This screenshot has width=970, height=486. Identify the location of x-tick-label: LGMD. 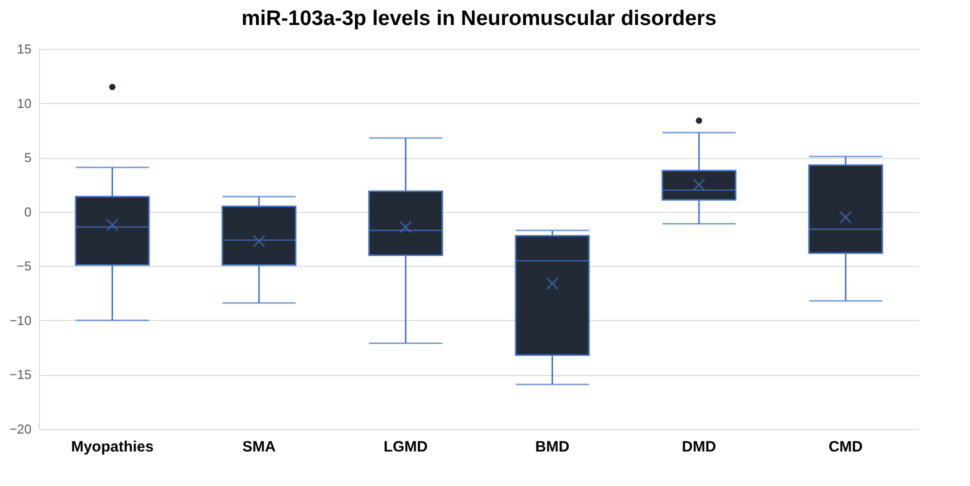
(406, 447).